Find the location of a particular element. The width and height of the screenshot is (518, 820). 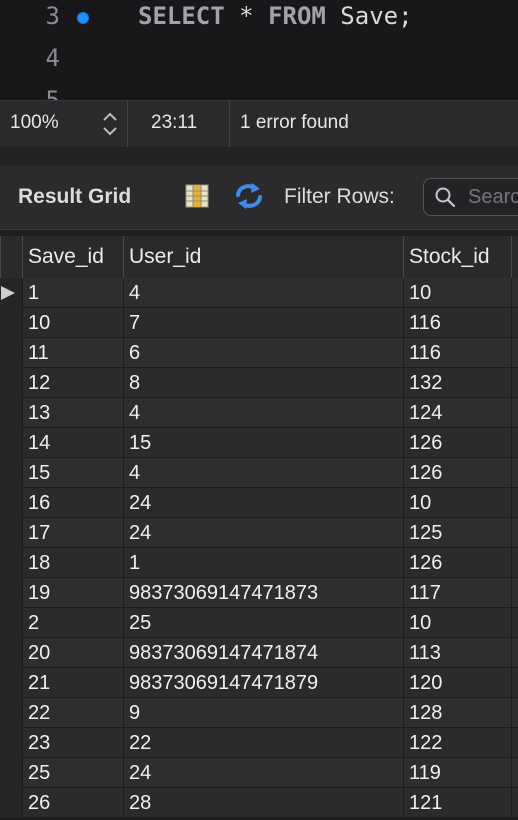

table-row: 1 4 10 is located at coordinates (259, 293).